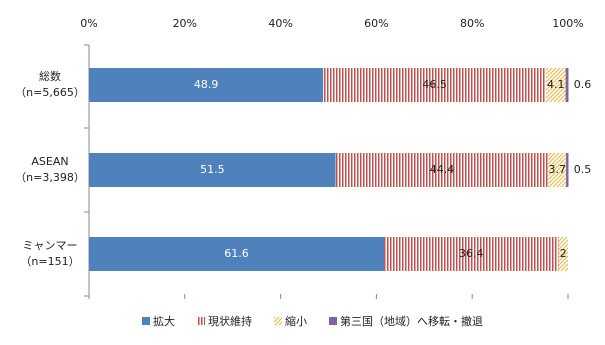 This screenshot has width=605, height=345. Describe the element at coordinates (88, 23) in the screenshot. I see `x-tick-label: 0%` at that location.